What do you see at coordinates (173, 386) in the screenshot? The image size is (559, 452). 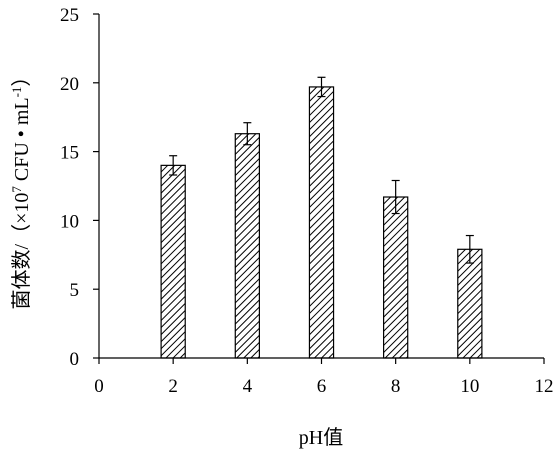 I see `x-tick-label: 2` at bounding box center [173, 386].